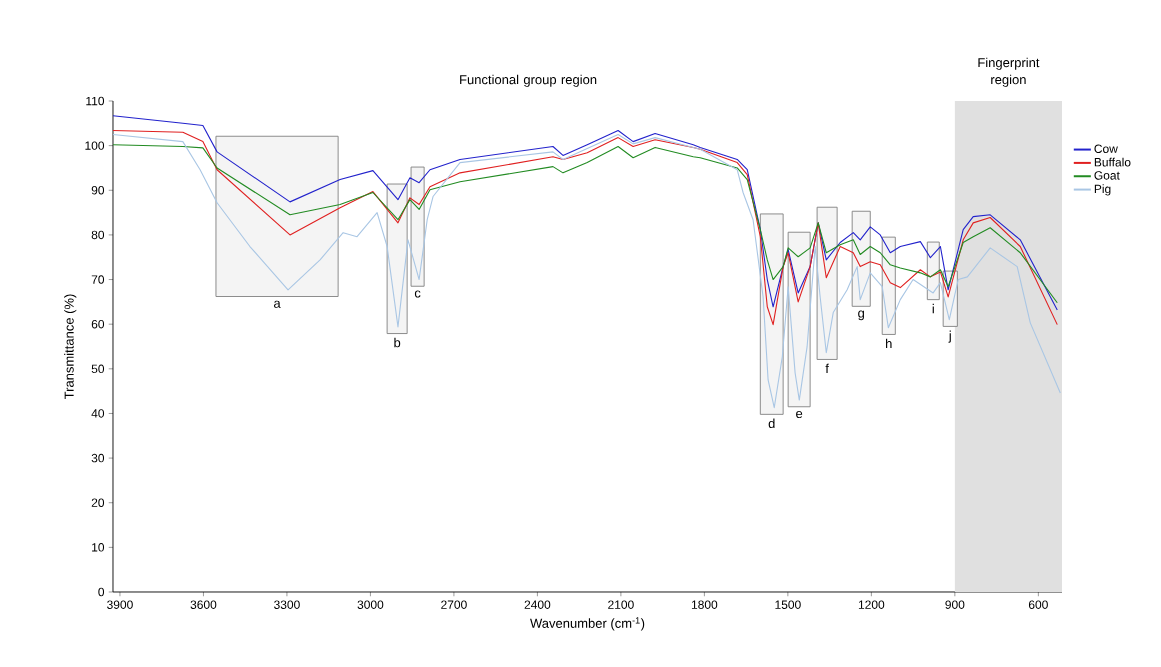 This screenshot has height=667, width=1161. Describe the element at coordinates (1009, 72) in the screenshot. I see `band-label: Fingerprint region` at that location.